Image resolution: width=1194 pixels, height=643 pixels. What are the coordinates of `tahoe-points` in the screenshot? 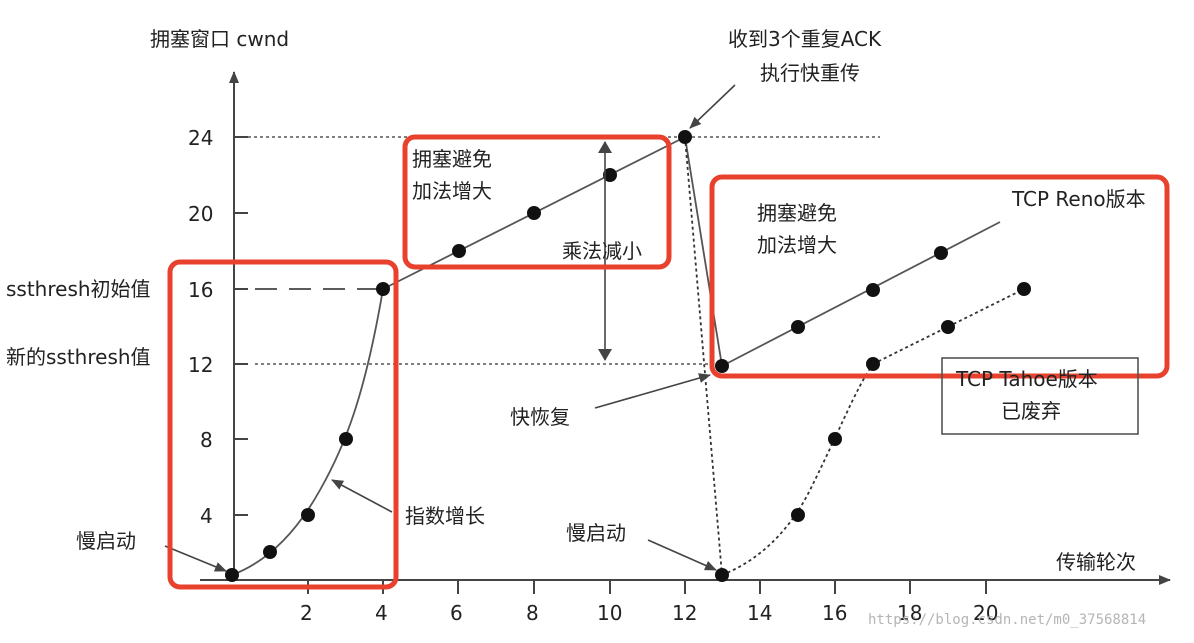 It's located at (873, 432).